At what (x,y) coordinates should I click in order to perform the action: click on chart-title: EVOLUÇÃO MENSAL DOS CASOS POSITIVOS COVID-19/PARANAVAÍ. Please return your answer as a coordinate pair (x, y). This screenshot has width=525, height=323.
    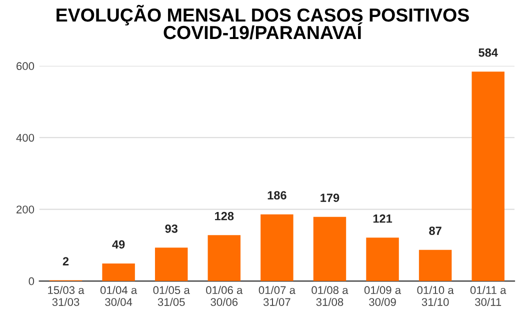
    Looking at the image, I should click on (262, 22).